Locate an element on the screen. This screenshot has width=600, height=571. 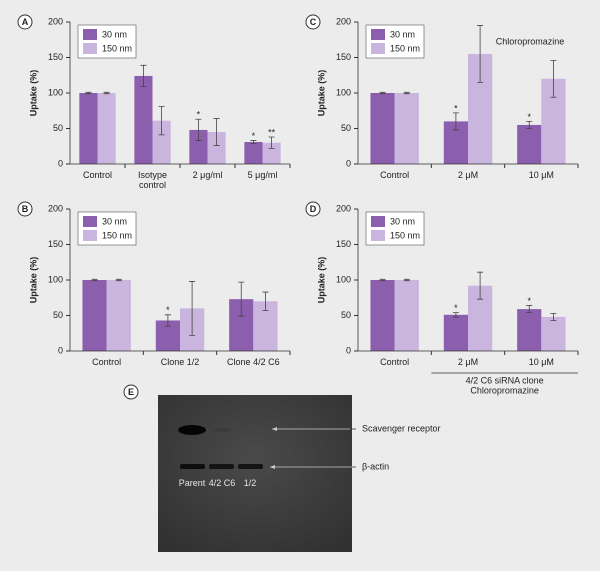
y-axis-label: Uptake (%) is located at coordinates (33, 280).